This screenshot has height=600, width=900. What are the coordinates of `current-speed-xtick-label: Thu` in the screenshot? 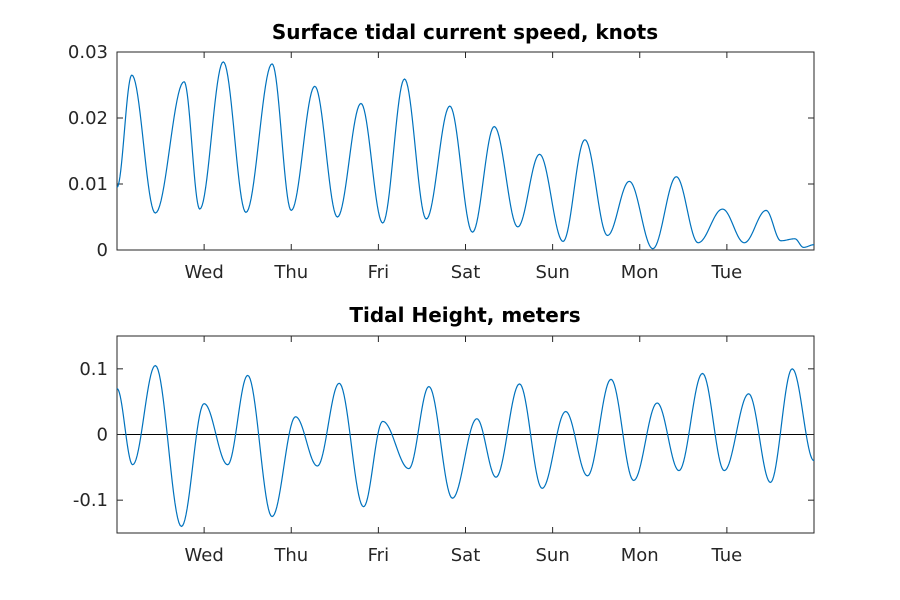 It's located at (290, 272).